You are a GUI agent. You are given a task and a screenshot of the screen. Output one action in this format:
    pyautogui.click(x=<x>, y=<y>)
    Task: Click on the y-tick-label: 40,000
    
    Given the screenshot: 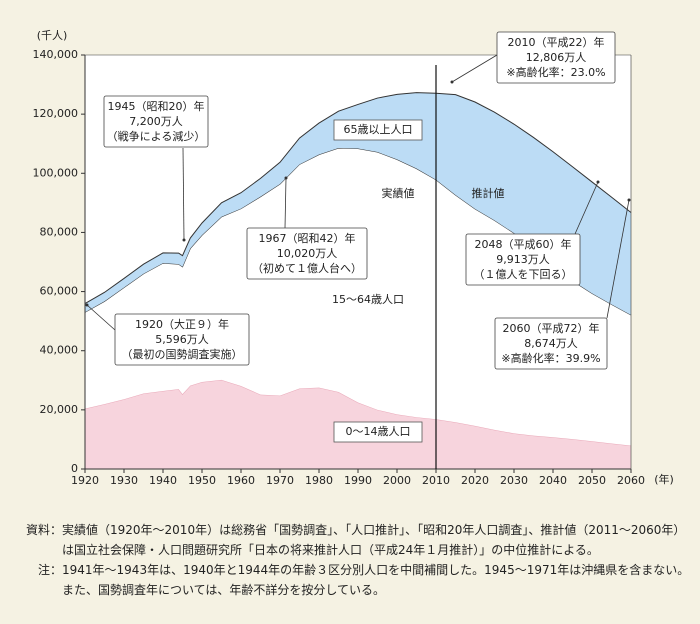 What is the action you would take?
    pyautogui.click(x=59, y=350)
    